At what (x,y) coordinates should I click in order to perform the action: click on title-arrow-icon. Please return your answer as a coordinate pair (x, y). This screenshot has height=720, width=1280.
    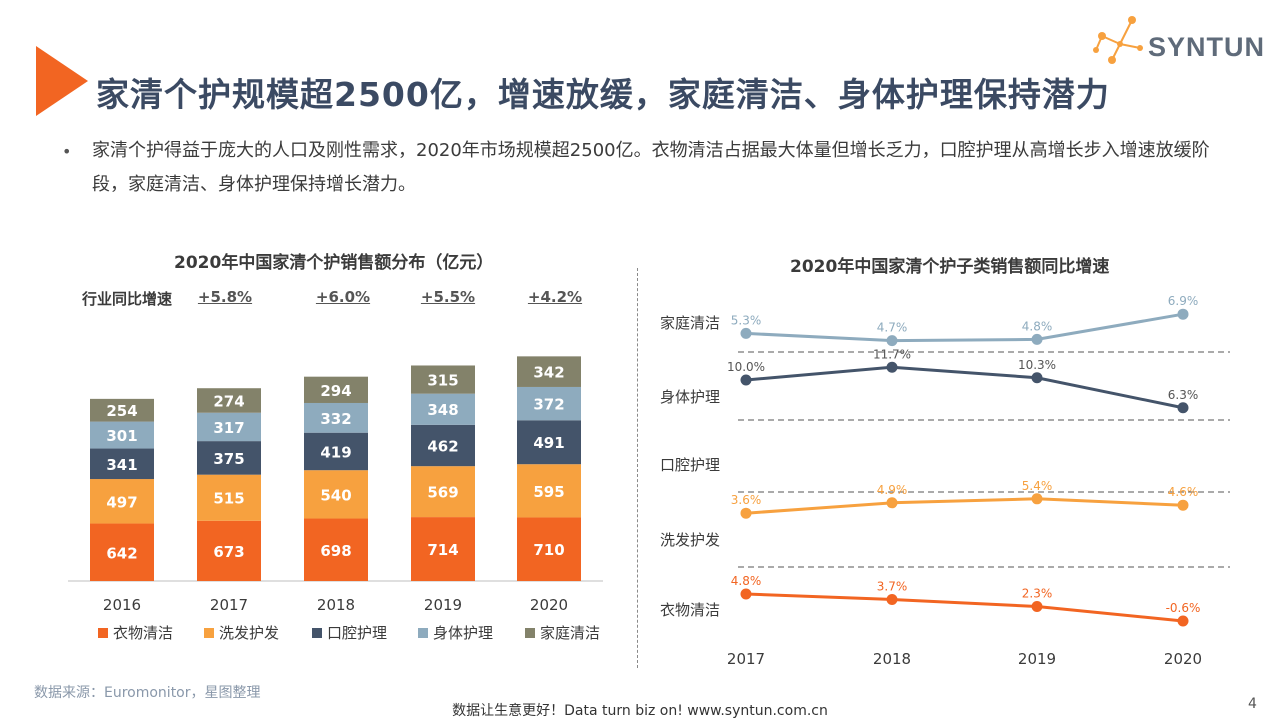
    Looking at the image, I should click on (62, 81).